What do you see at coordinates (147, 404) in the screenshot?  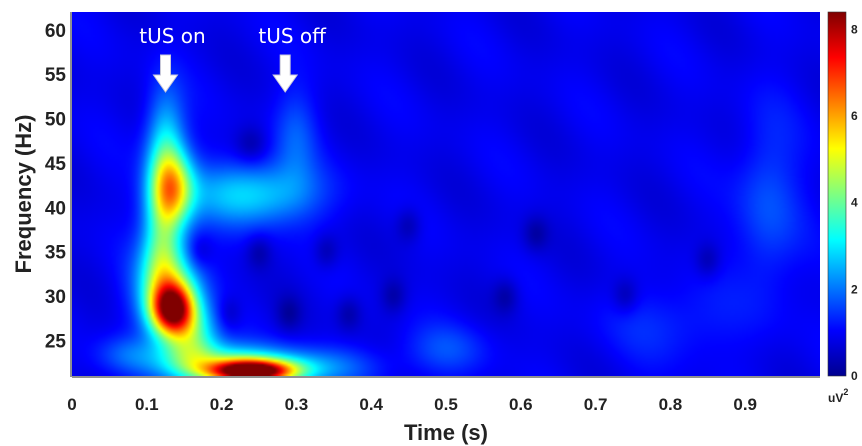 I see `x-tick-label: 0.1` at bounding box center [147, 404].